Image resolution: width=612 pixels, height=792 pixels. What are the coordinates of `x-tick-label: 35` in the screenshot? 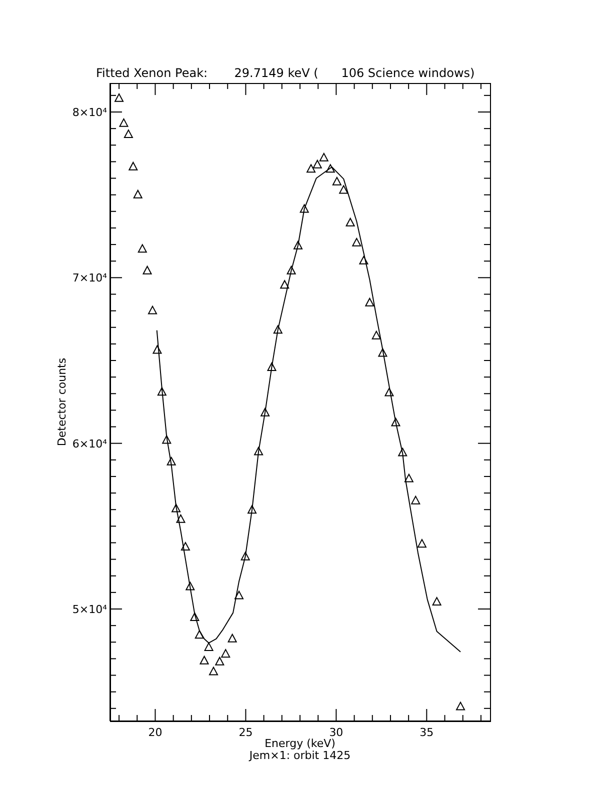 It's located at (427, 732).